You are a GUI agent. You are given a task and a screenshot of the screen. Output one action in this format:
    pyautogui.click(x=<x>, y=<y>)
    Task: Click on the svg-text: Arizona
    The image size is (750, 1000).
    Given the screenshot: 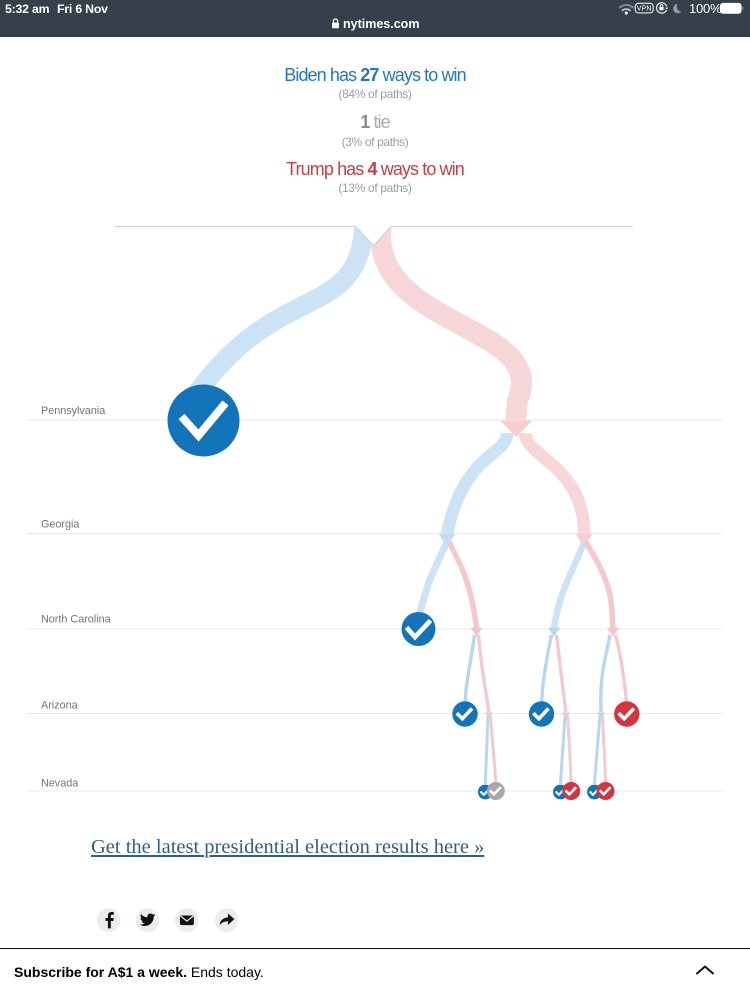 What is the action you would take?
    pyautogui.click(x=59, y=706)
    